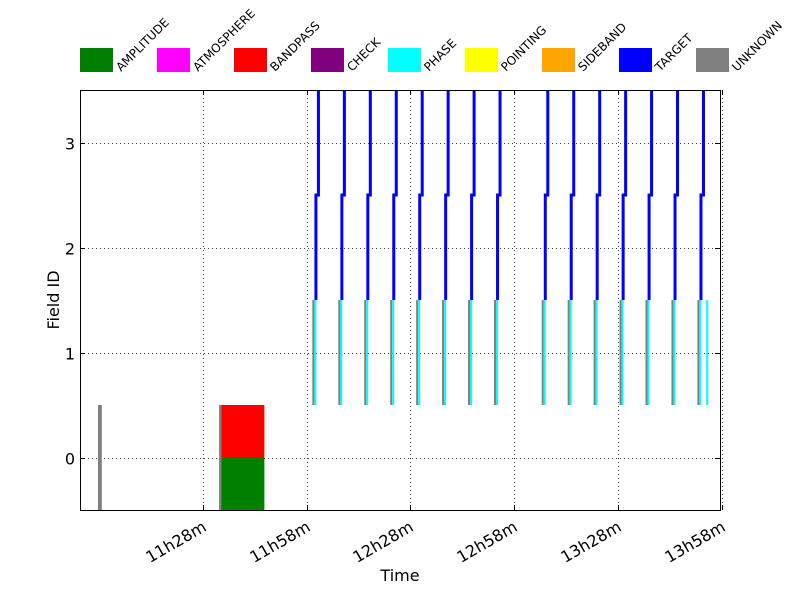 Image resolution: width=800 pixels, height=600 pixels. I want to click on legend-swatch-amplitude, so click(96, 60).